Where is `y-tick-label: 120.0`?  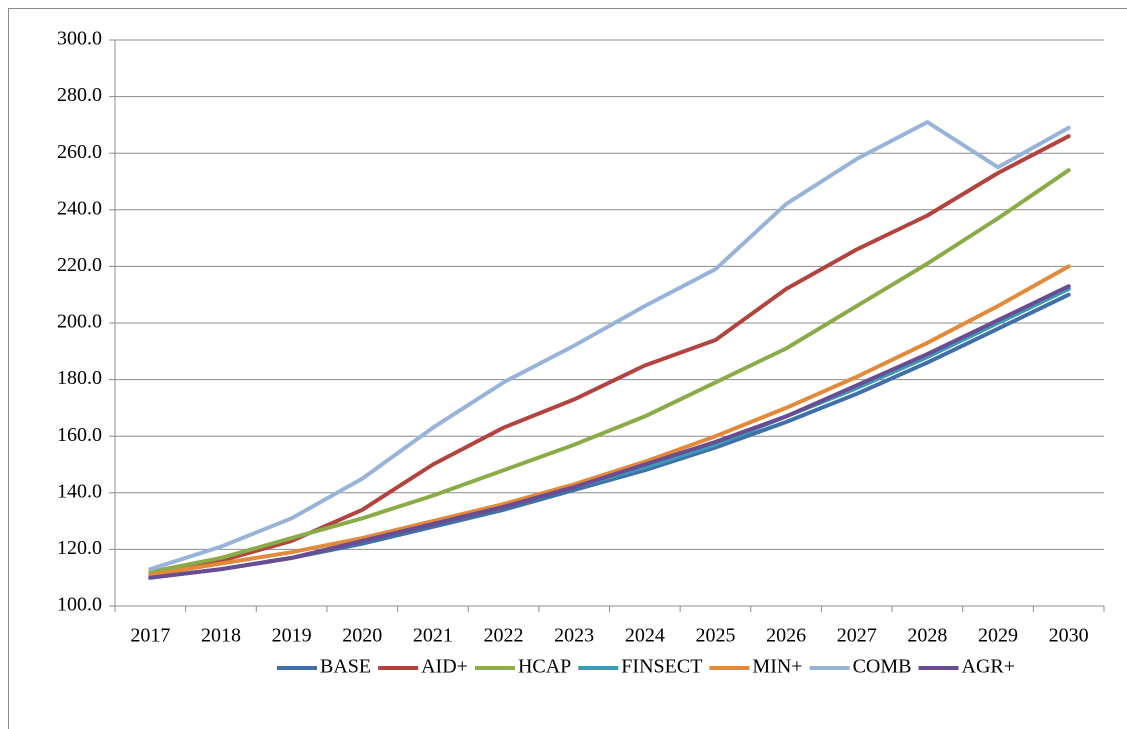
y-tick-label: 120.0 is located at coordinates (79, 548).